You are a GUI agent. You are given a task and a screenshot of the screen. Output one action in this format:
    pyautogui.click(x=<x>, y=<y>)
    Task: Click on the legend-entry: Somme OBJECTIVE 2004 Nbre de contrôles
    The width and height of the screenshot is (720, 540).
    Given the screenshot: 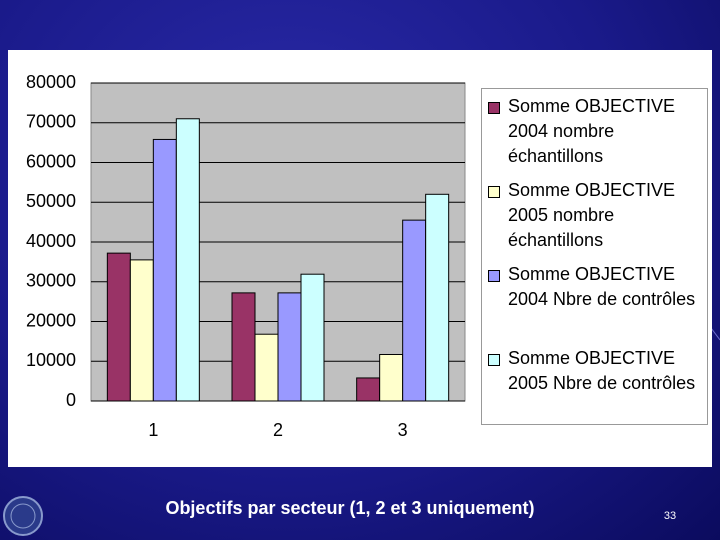 What is the action you would take?
    pyautogui.click(x=595, y=304)
    